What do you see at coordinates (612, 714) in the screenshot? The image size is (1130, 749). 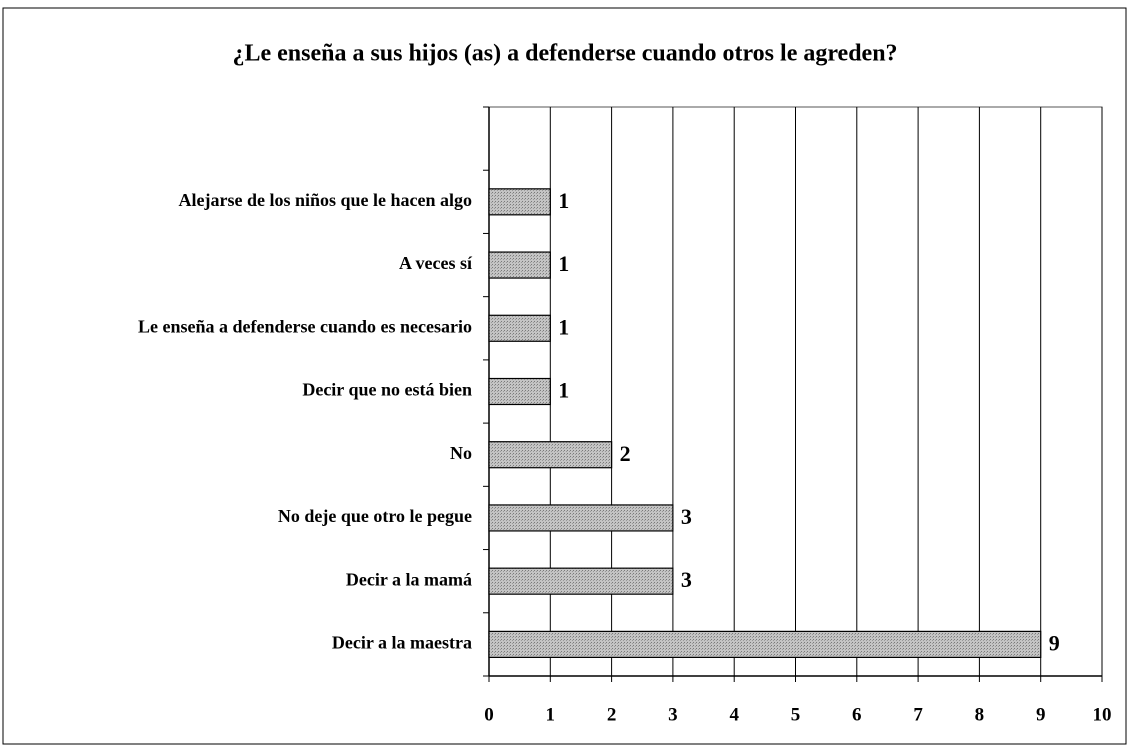 I see `x-tick-label: 2` at bounding box center [612, 714].